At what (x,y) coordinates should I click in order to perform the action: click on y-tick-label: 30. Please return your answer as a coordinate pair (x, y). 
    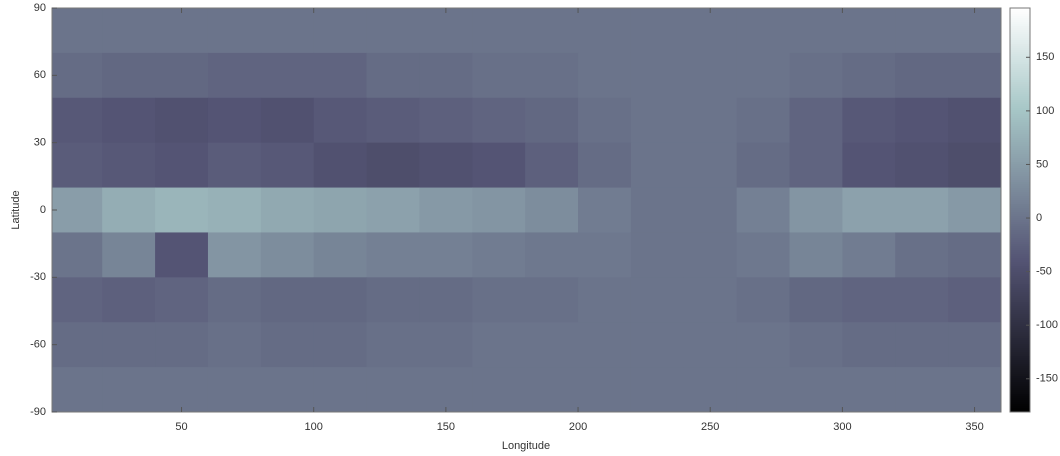
    Looking at the image, I should click on (40, 143).